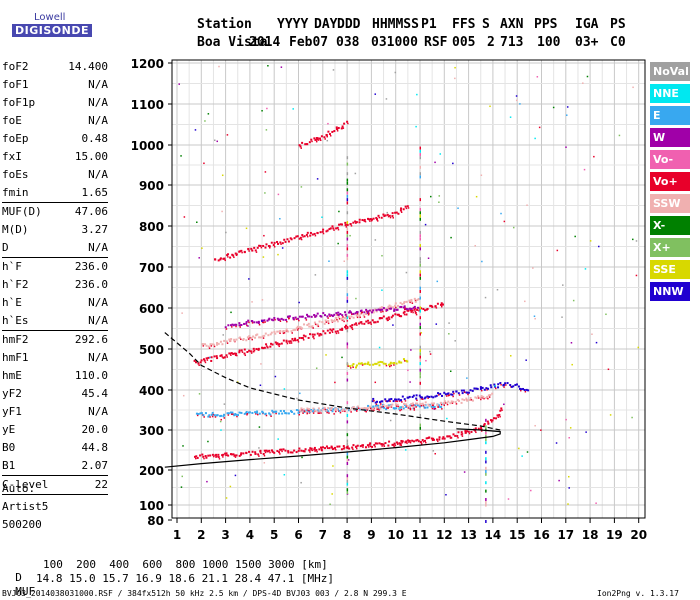 The image size is (700, 600). Describe the element at coordinates (444, 535) in the screenshot. I see `x-tick-label: 12` at that location.